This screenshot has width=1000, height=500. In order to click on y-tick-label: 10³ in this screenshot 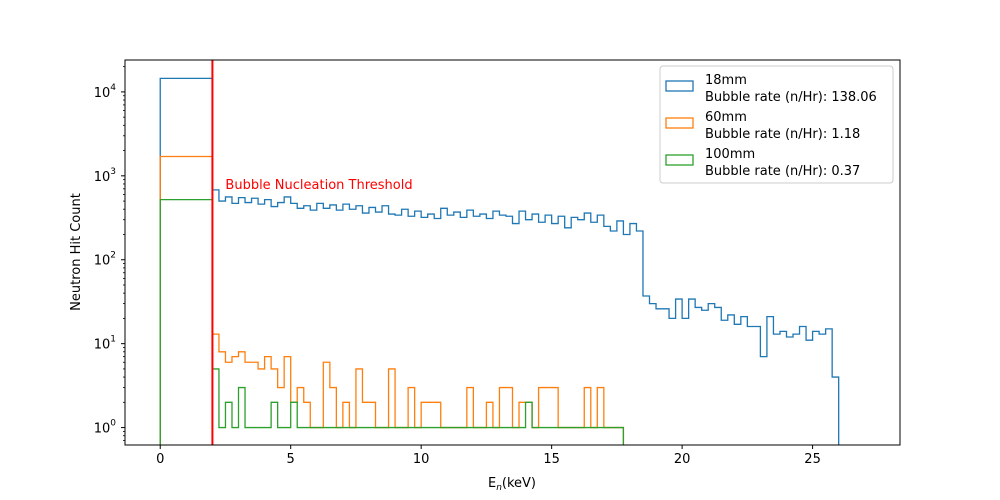, I will do `click(105, 176)`.